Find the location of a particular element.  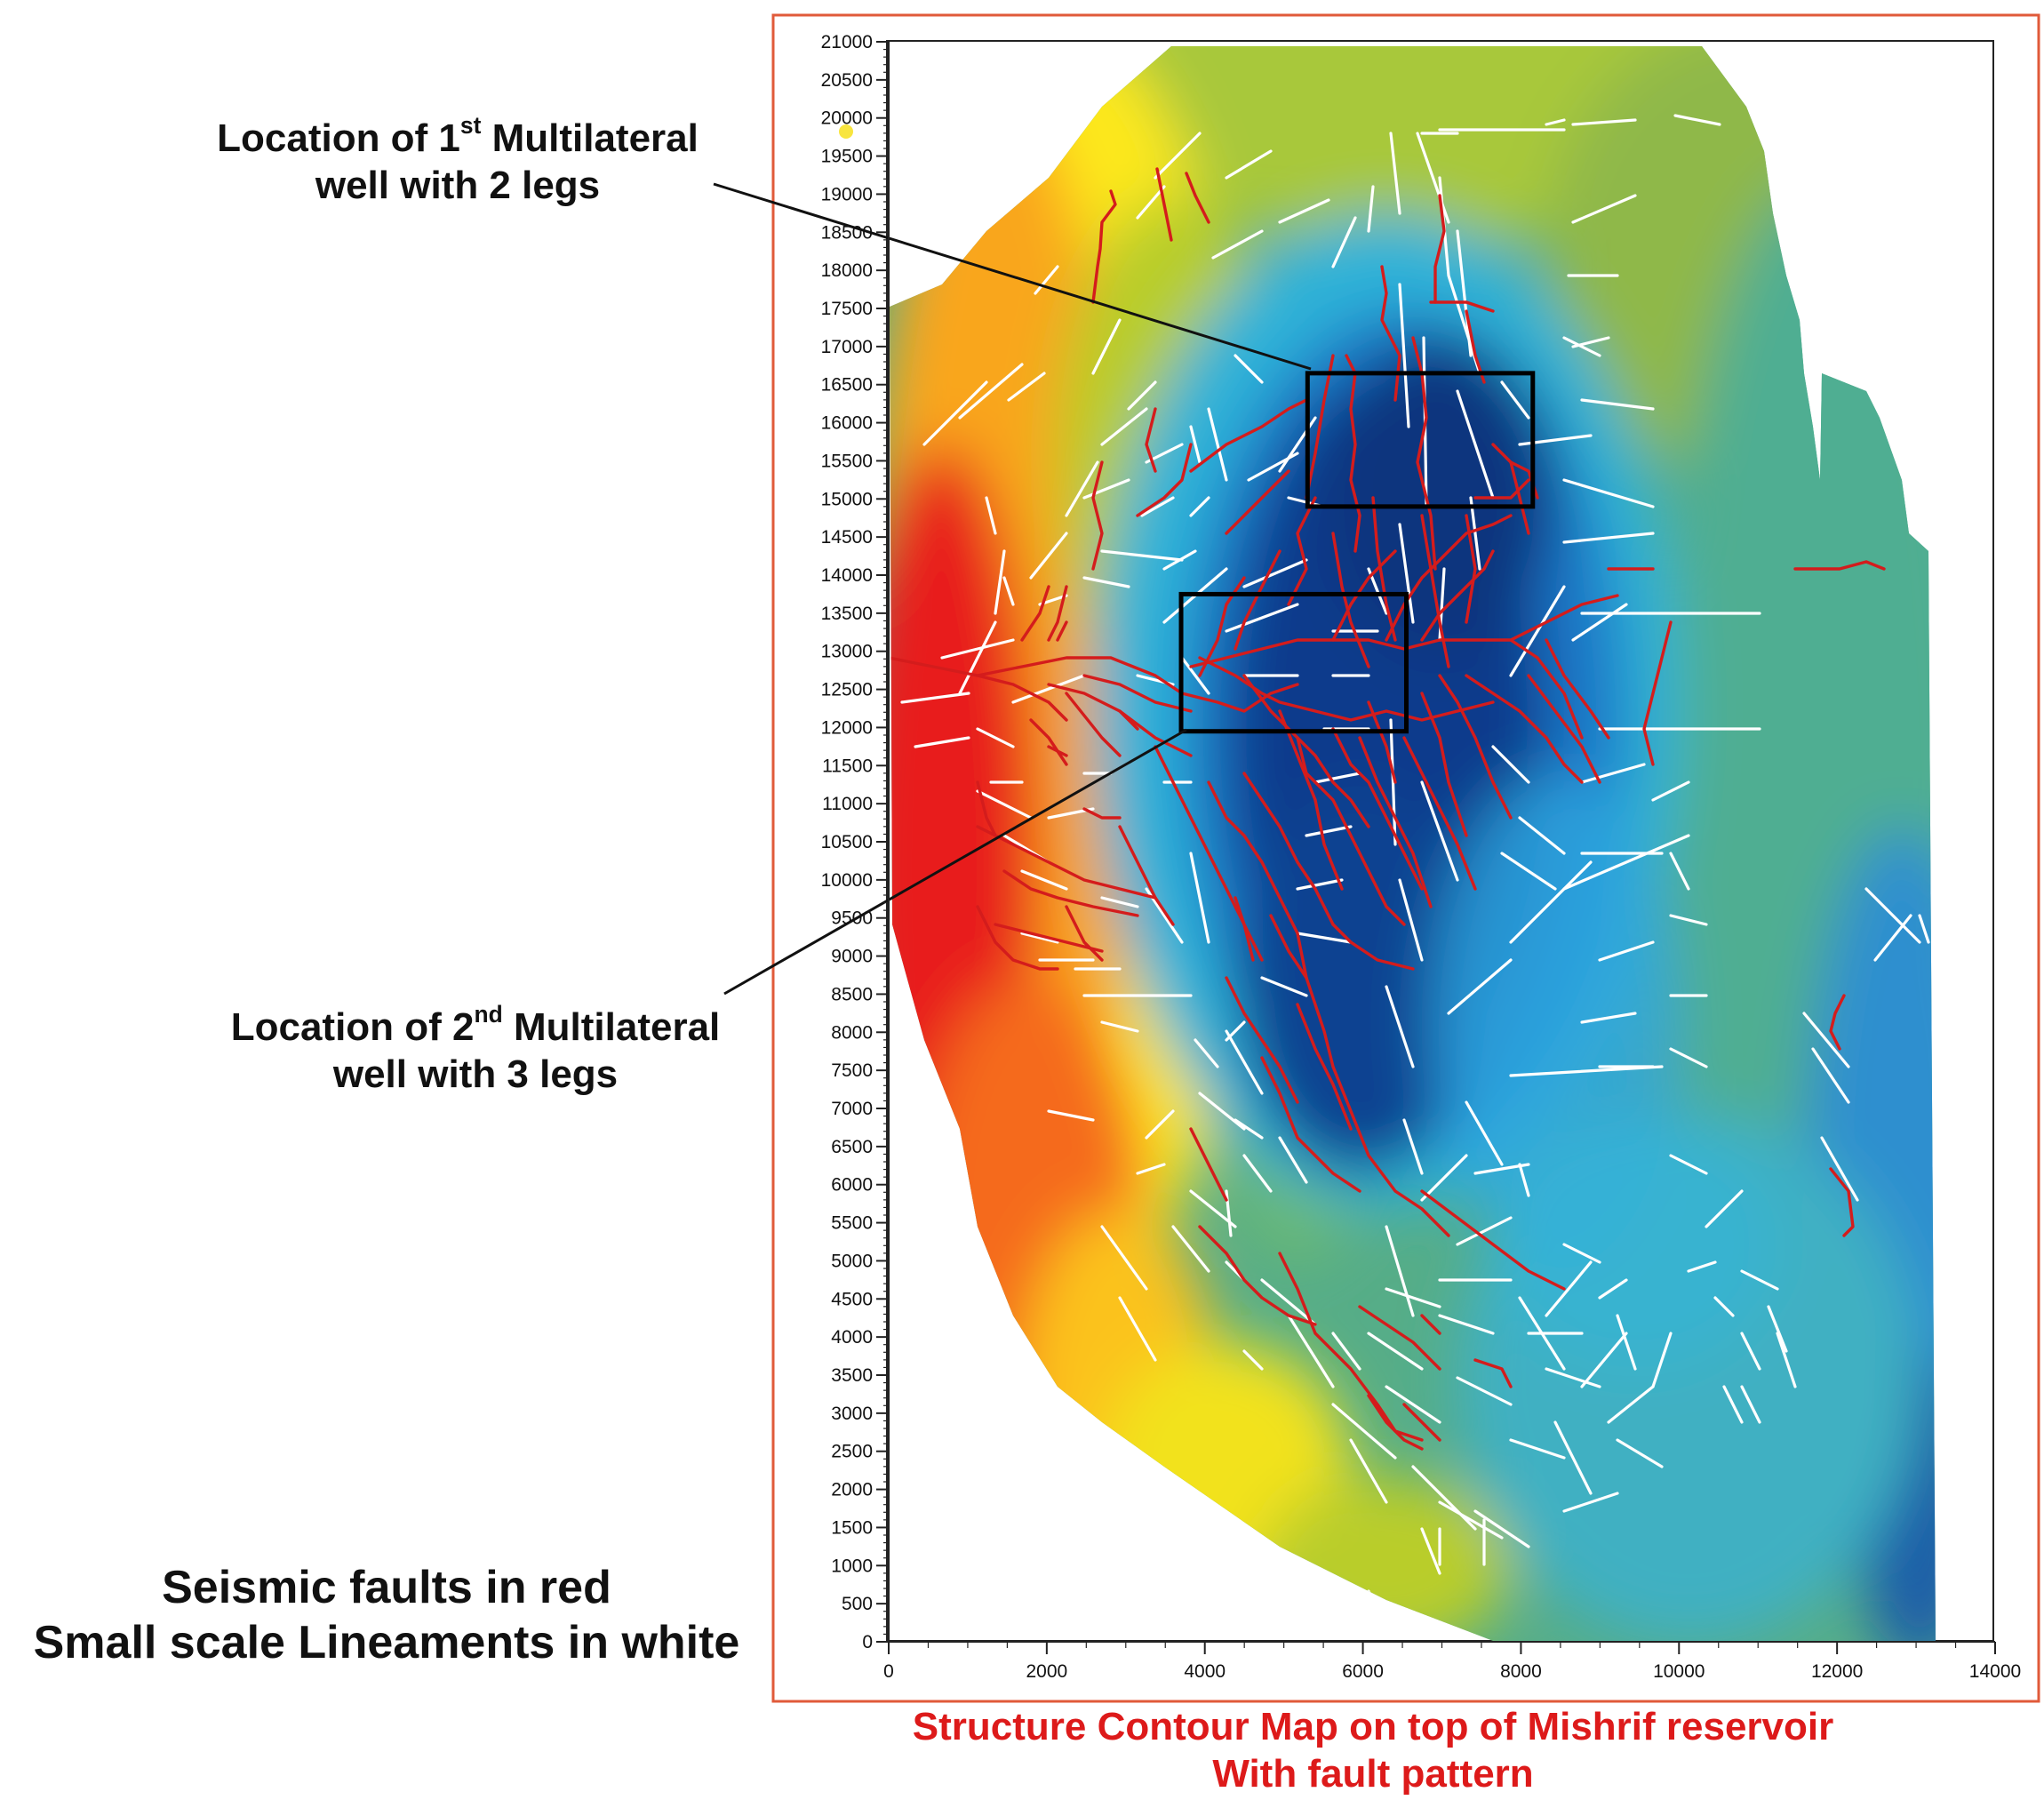

y-tick-label: 5500 is located at coordinates (852, 1223).